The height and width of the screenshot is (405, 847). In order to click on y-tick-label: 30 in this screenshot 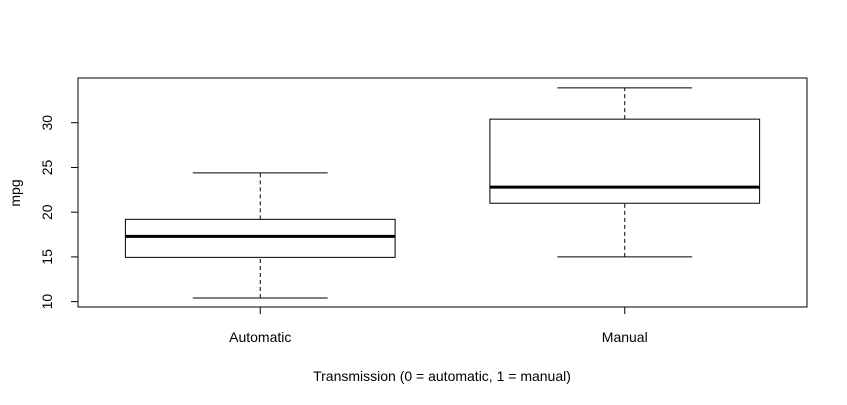, I will do `click(47, 123)`.